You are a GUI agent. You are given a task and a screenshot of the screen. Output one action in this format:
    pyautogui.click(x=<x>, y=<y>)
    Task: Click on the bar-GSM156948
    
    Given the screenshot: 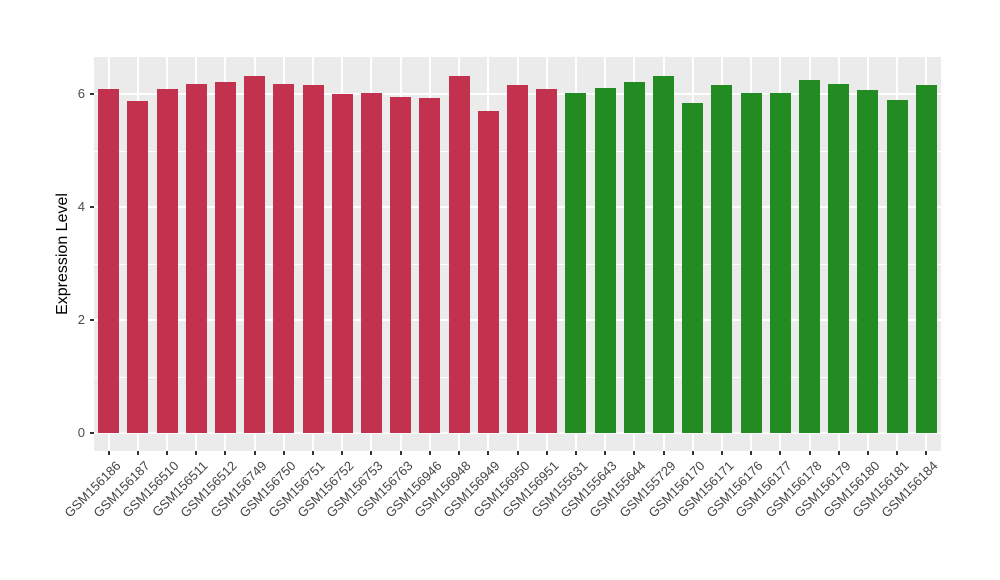 What is the action you would take?
    pyautogui.click(x=459, y=254)
    